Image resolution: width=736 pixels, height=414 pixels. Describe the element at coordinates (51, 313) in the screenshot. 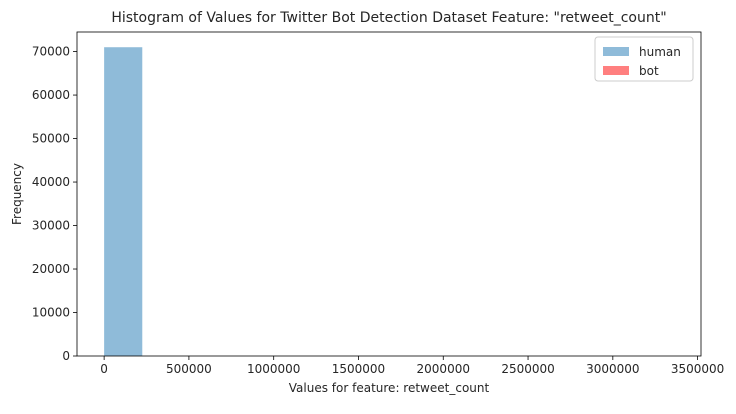

I see `y-tick-label: 10000` at that location.